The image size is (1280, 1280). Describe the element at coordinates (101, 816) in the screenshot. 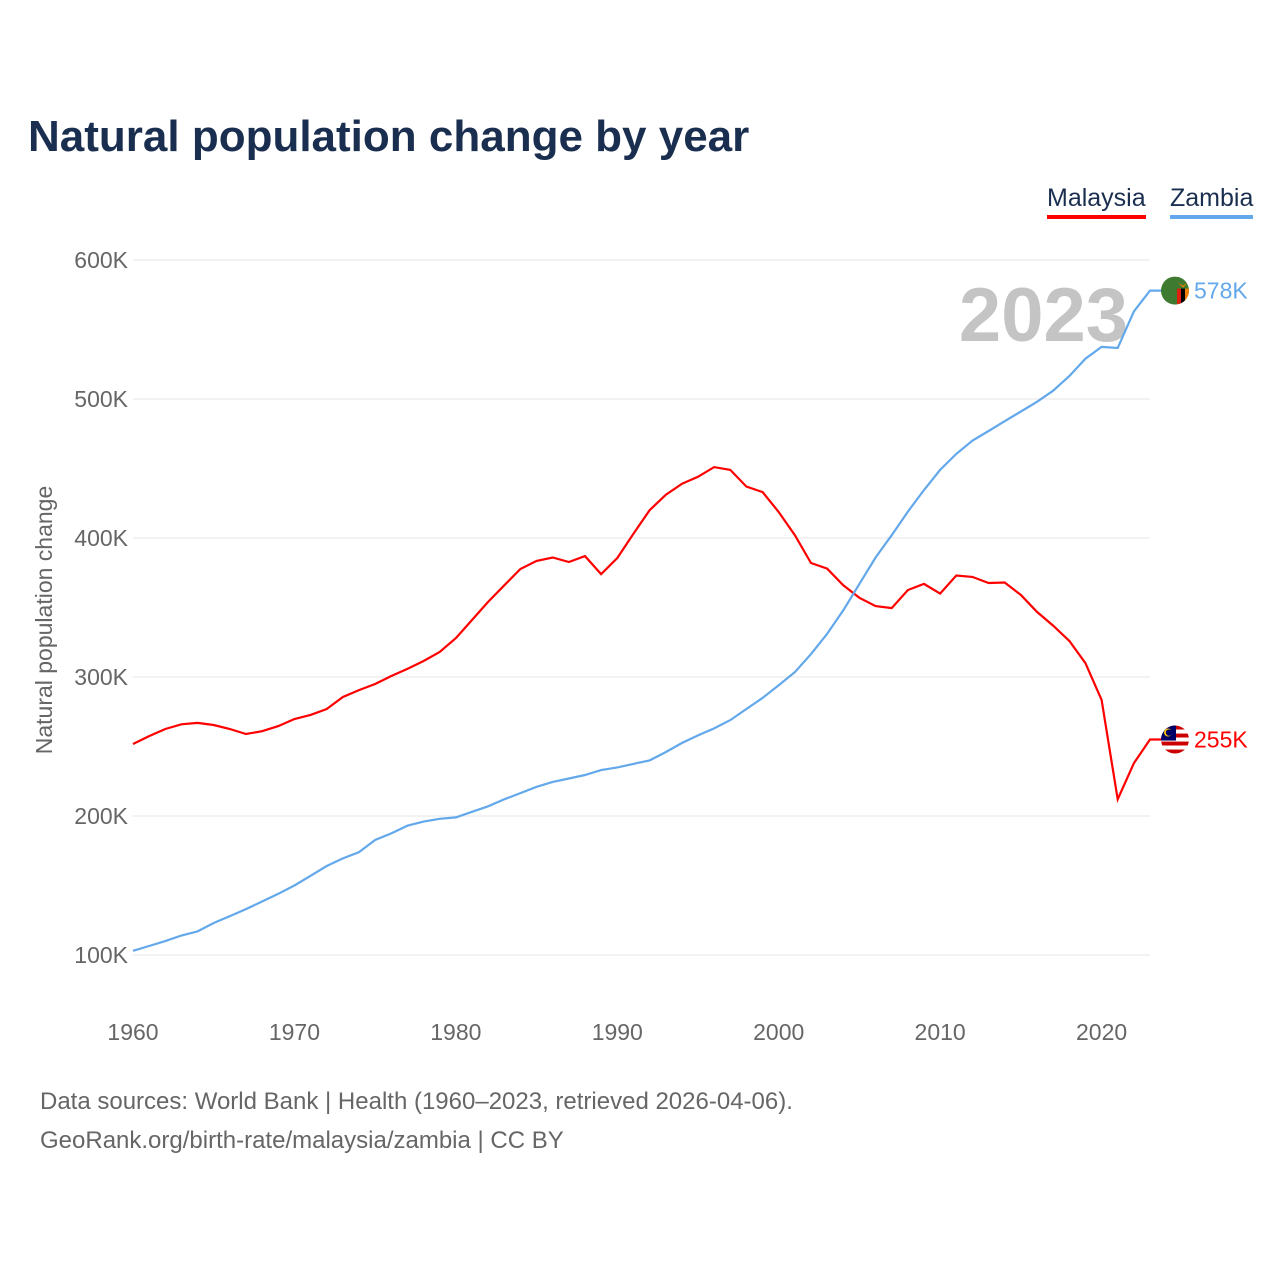

I see `y-tick-label: 200K` at that location.